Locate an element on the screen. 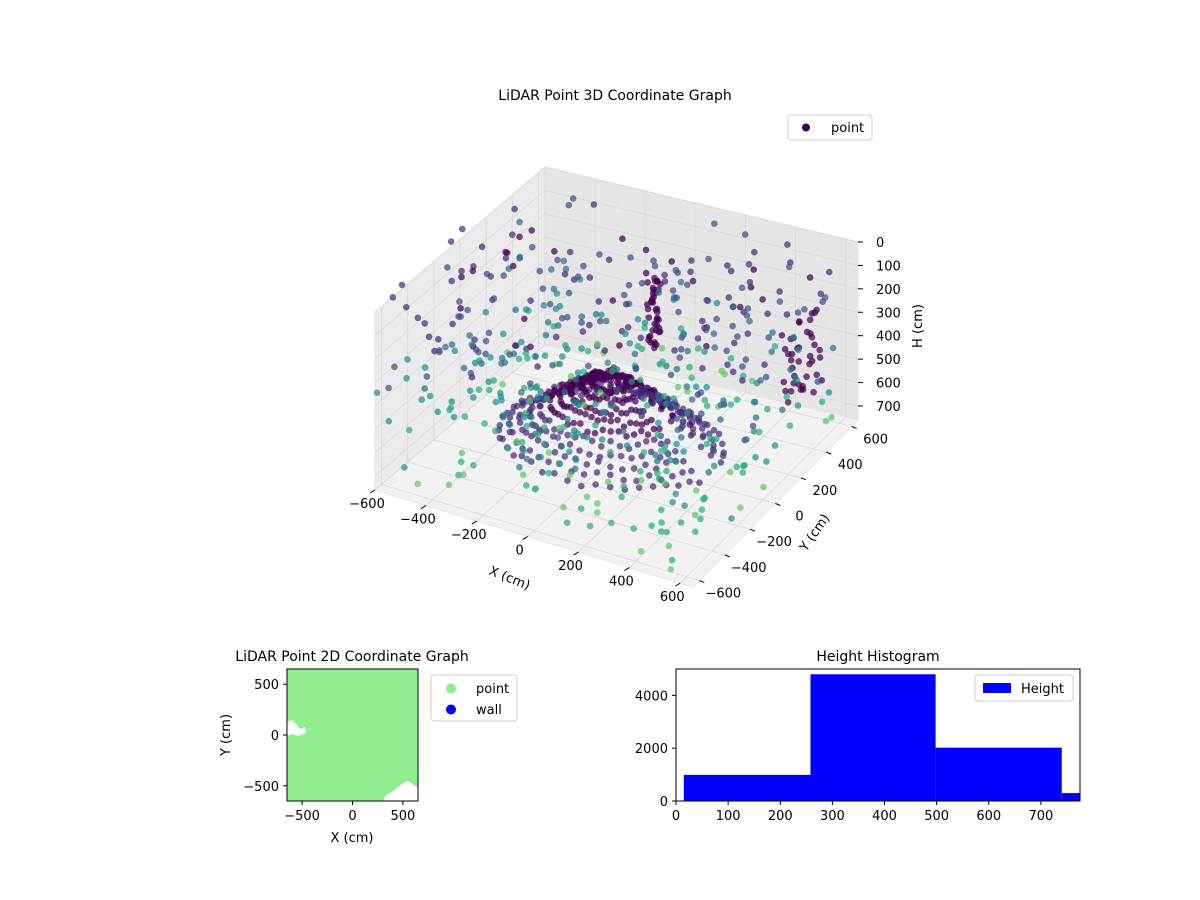 The image size is (1200, 900). x-3d-tick-label: 0 is located at coordinates (519, 551).